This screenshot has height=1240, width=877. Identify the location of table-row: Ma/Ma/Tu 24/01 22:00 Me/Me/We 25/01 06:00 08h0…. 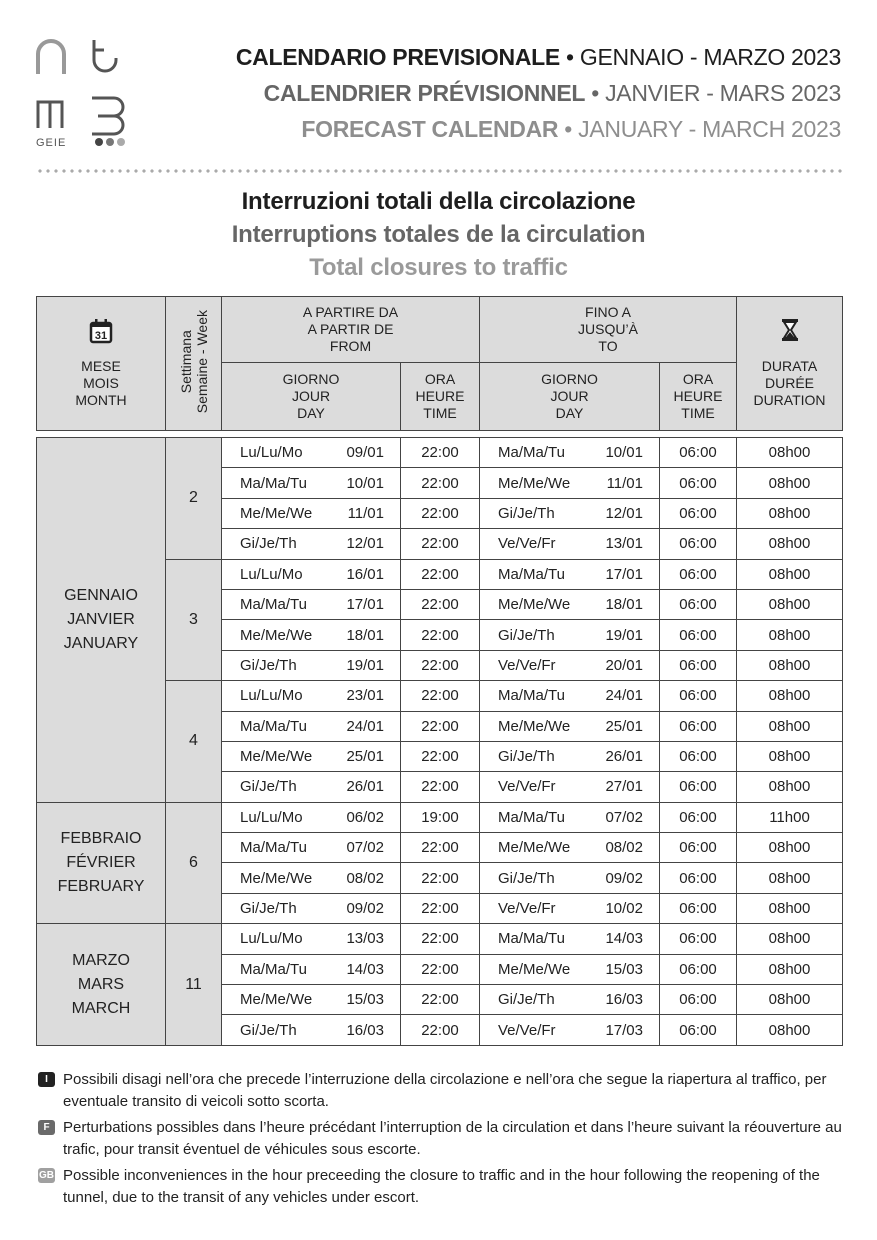
(440, 726).